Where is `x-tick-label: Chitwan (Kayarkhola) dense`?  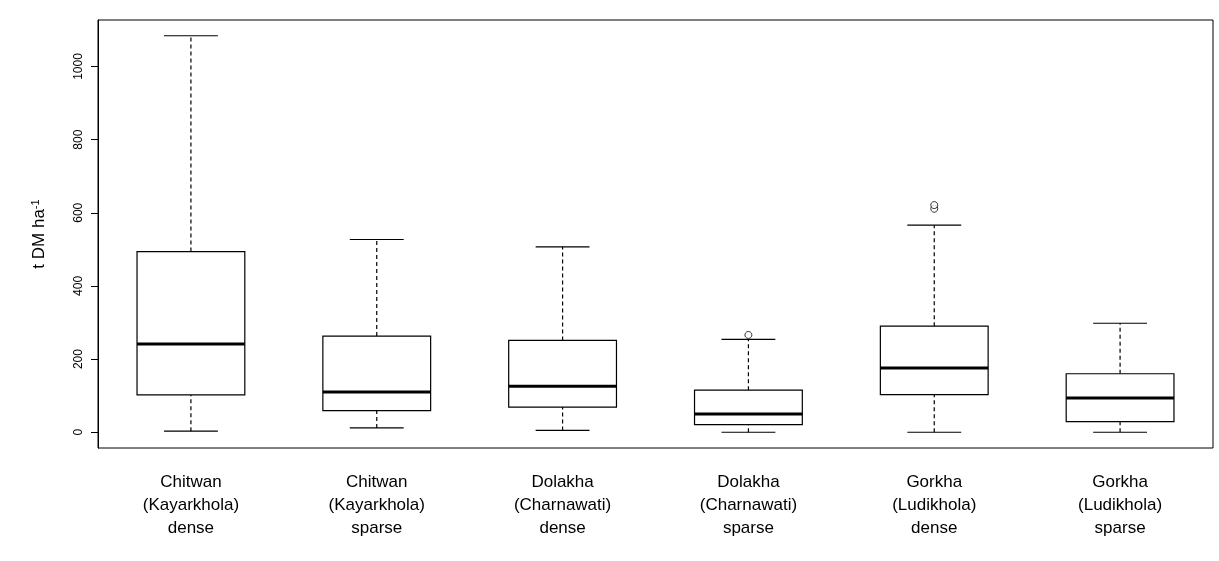 x-tick-label: Chitwan (Kayarkhola) dense is located at coordinates (191, 504).